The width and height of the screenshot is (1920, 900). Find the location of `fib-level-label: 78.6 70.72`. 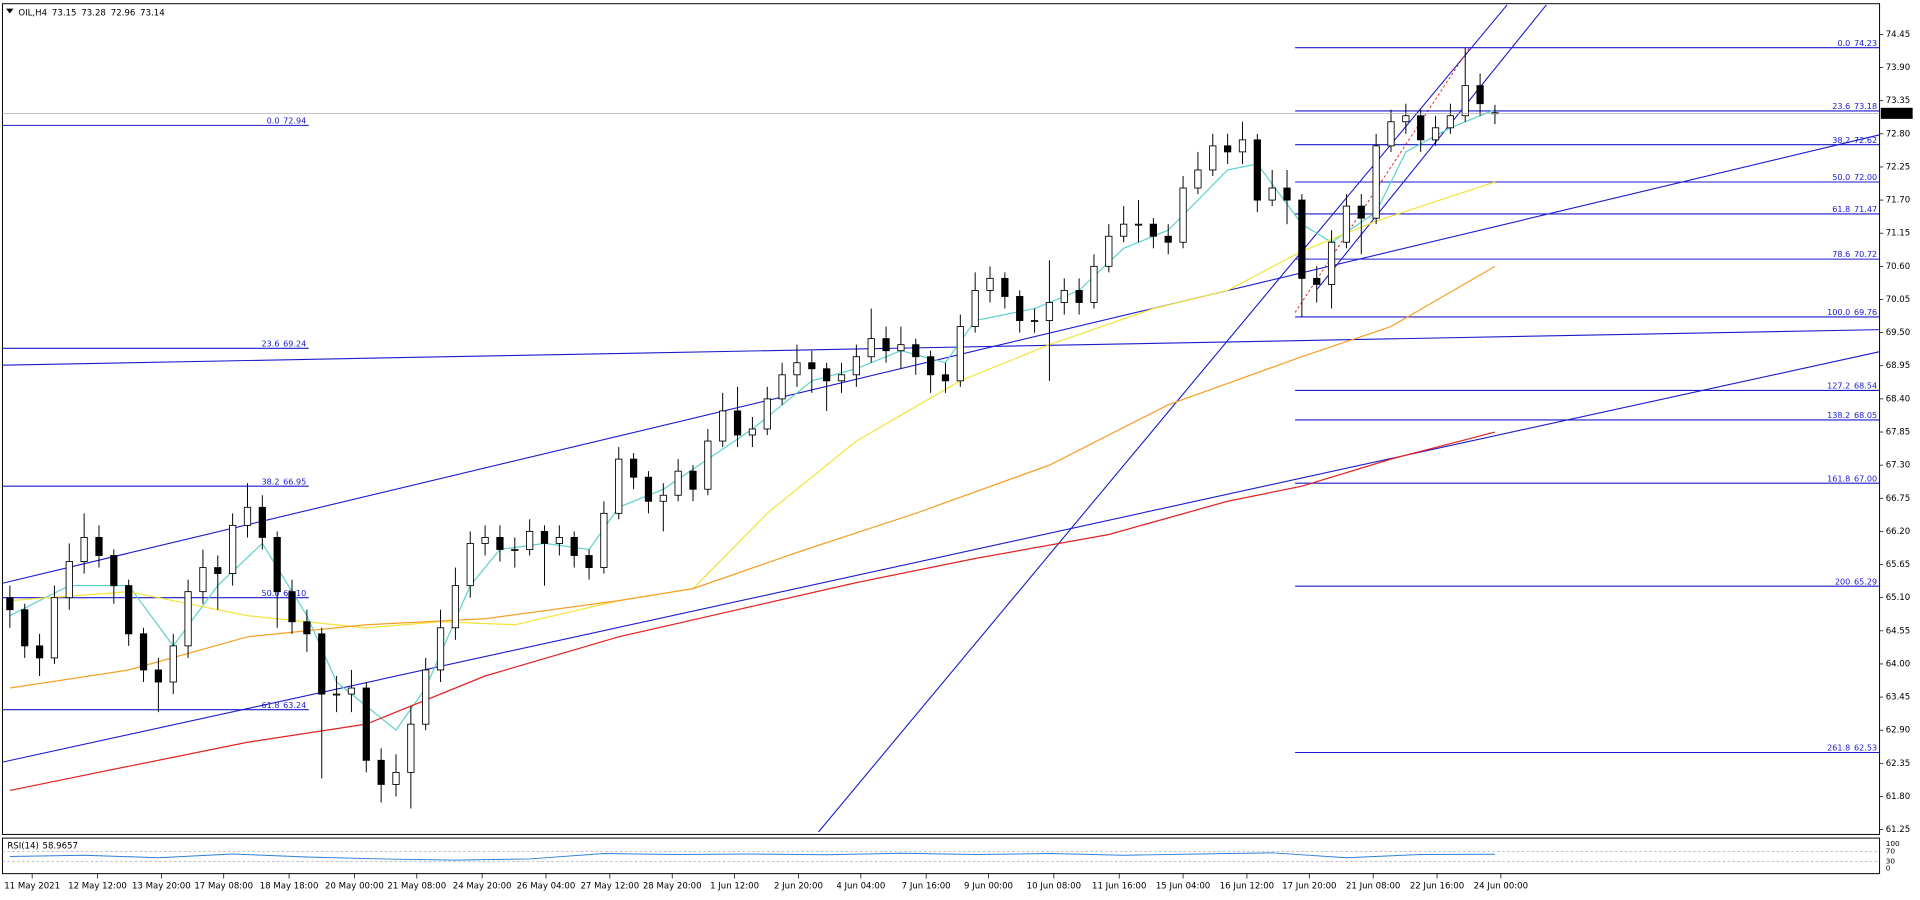

fib-level-label: 78.6 70.72 is located at coordinates (1854, 254).